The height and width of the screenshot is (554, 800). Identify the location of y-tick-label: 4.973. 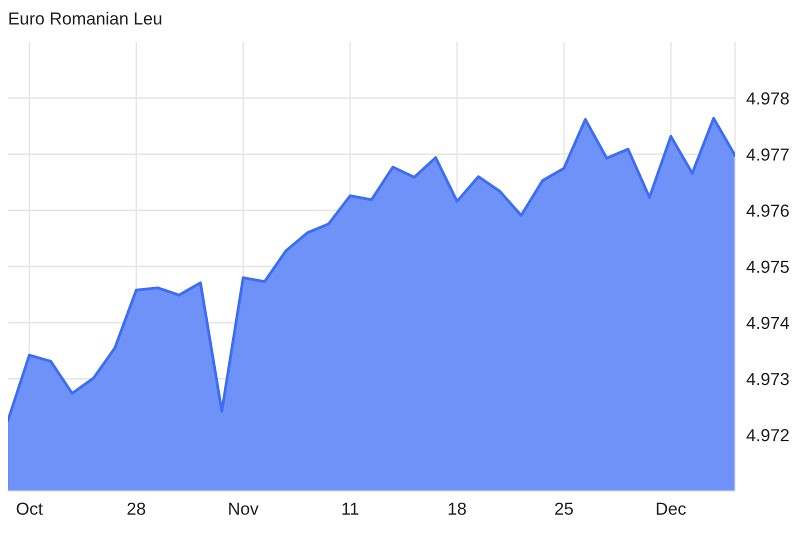
(767, 379).